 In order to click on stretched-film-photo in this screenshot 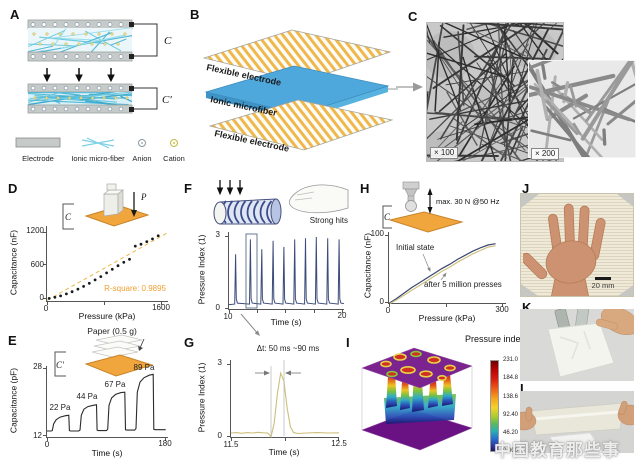, I will do `click(577, 422)`.